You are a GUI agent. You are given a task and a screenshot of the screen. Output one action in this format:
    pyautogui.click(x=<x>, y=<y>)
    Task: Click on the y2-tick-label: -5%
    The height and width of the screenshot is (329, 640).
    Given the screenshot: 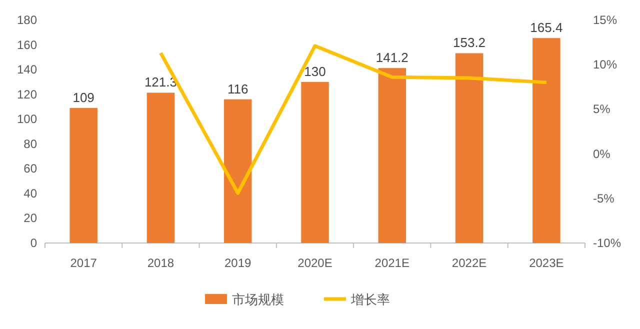 What is the action you would take?
    pyautogui.click(x=604, y=198)
    